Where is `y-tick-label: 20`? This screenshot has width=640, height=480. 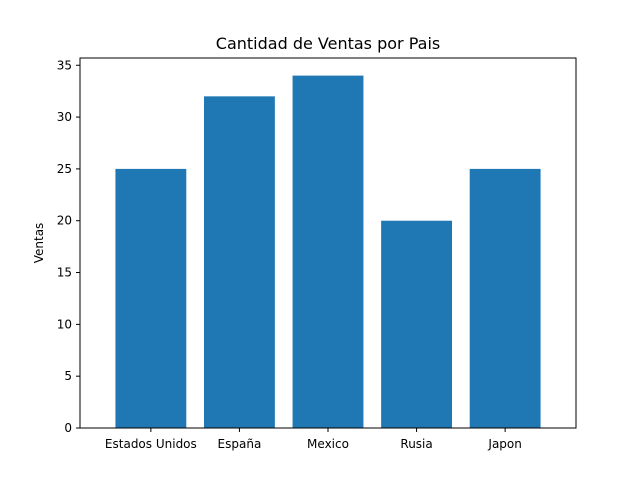 y-tick-label: 20 is located at coordinates (64, 221).